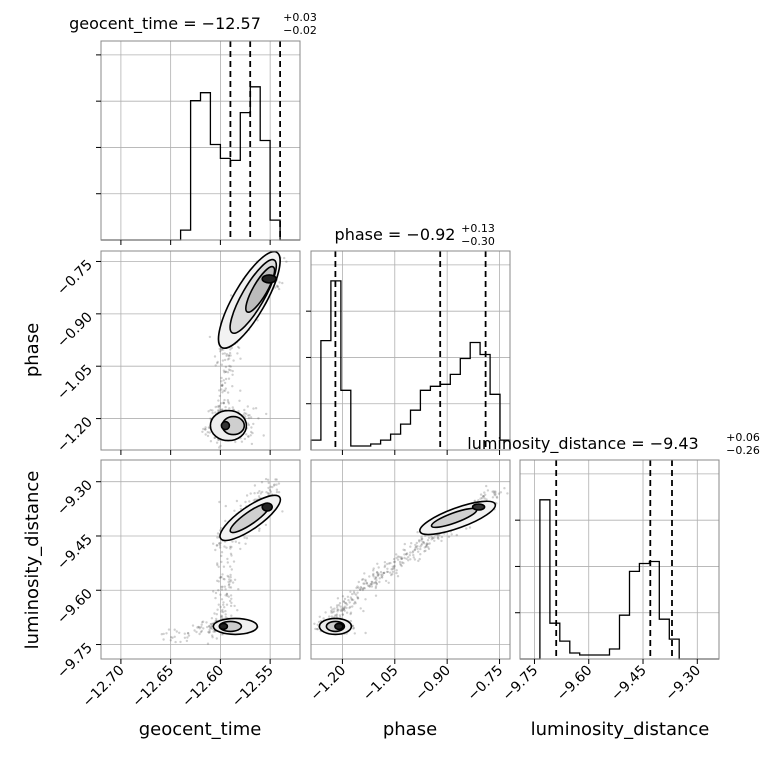 The height and width of the screenshot is (760, 760). What do you see at coordinates (200, 350) in the screenshot?
I see `panel-frame` at bounding box center [200, 350].